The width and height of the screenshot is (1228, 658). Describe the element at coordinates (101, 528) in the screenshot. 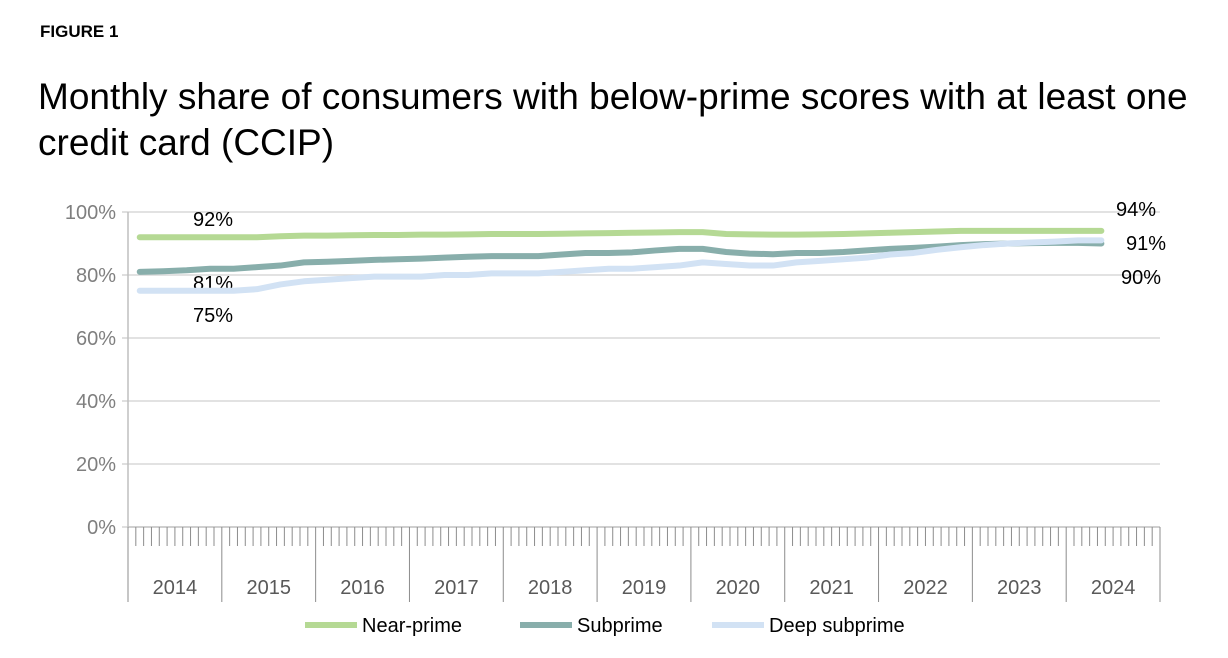

I see `y-tick-label: 0%` at that location.